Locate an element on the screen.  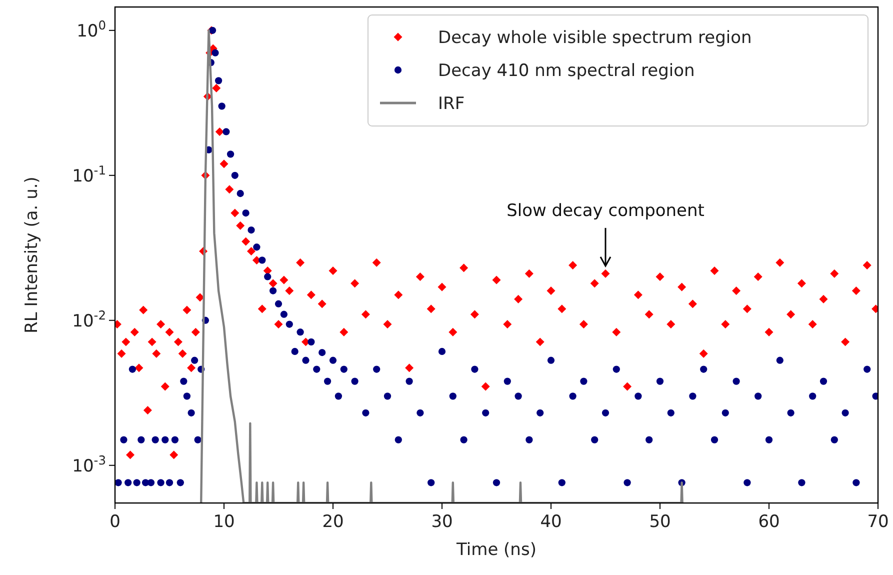
x-tick-label: 10 is located at coordinates (224, 522).